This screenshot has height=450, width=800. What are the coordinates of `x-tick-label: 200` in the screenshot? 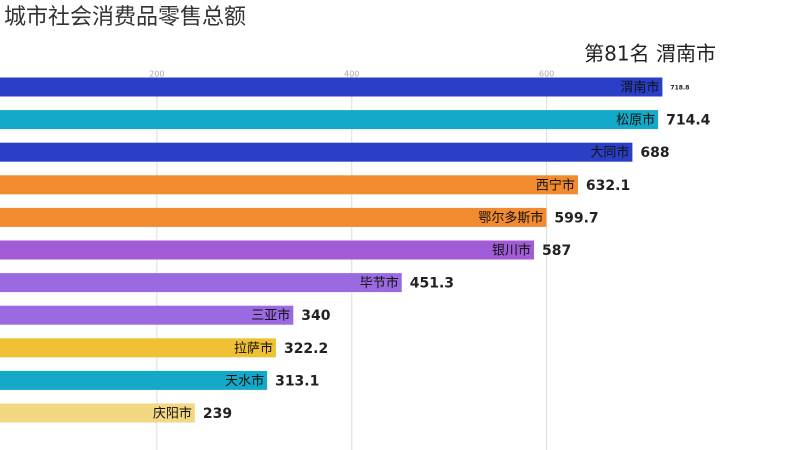 It's located at (156, 74).